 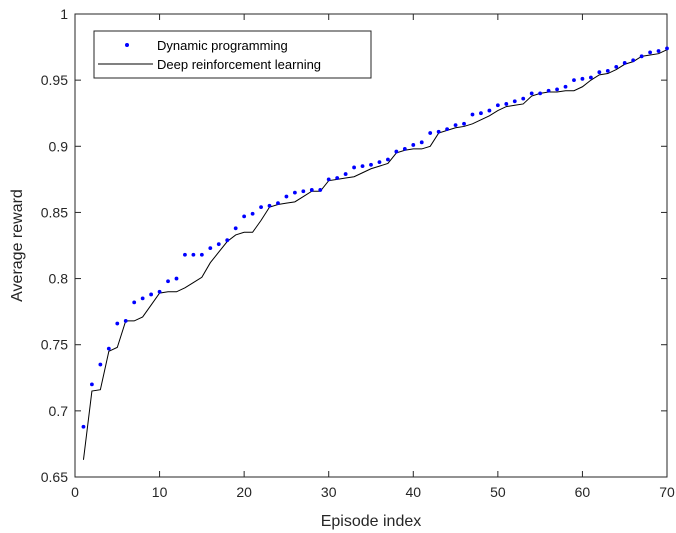 I want to click on x-tick-label: 60, so click(x=583, y=492).